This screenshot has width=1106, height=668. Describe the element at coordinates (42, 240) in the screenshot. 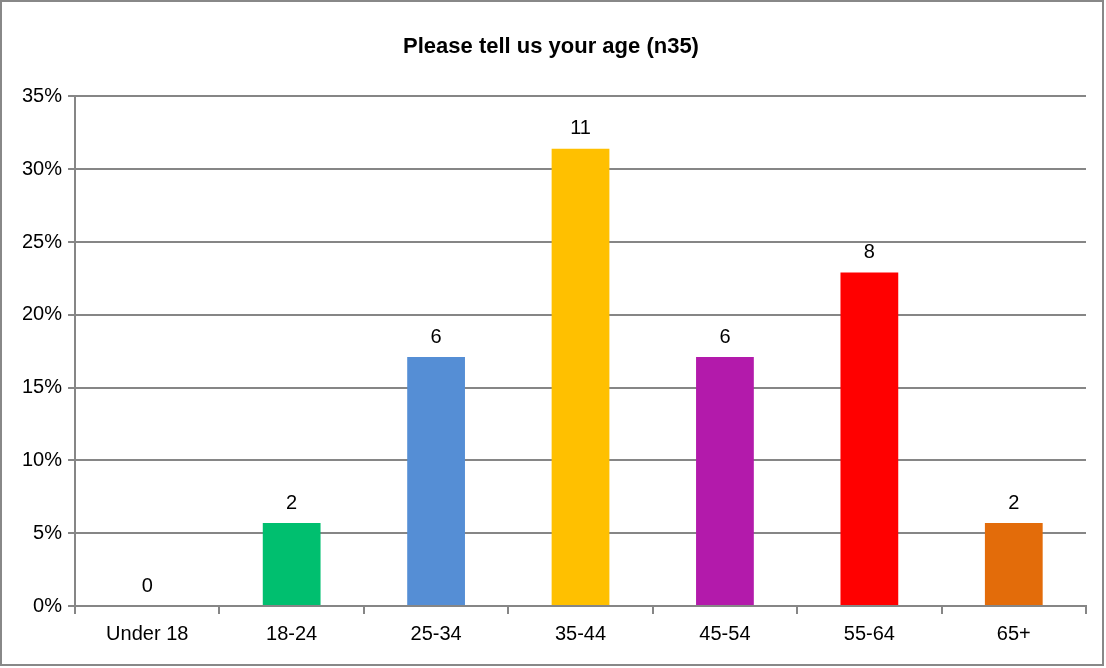

I see `y-tick-label: 25%` at that location.